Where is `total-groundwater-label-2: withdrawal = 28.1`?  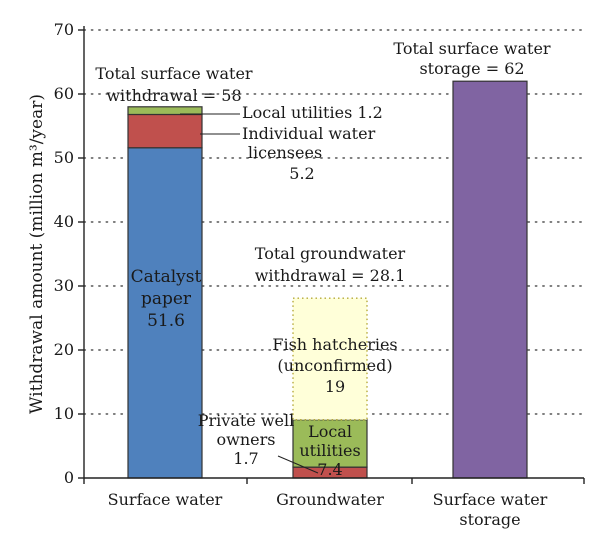 total-groundwater-label-2: withdrawal = 28.1 is located at coordinates (330, 275).